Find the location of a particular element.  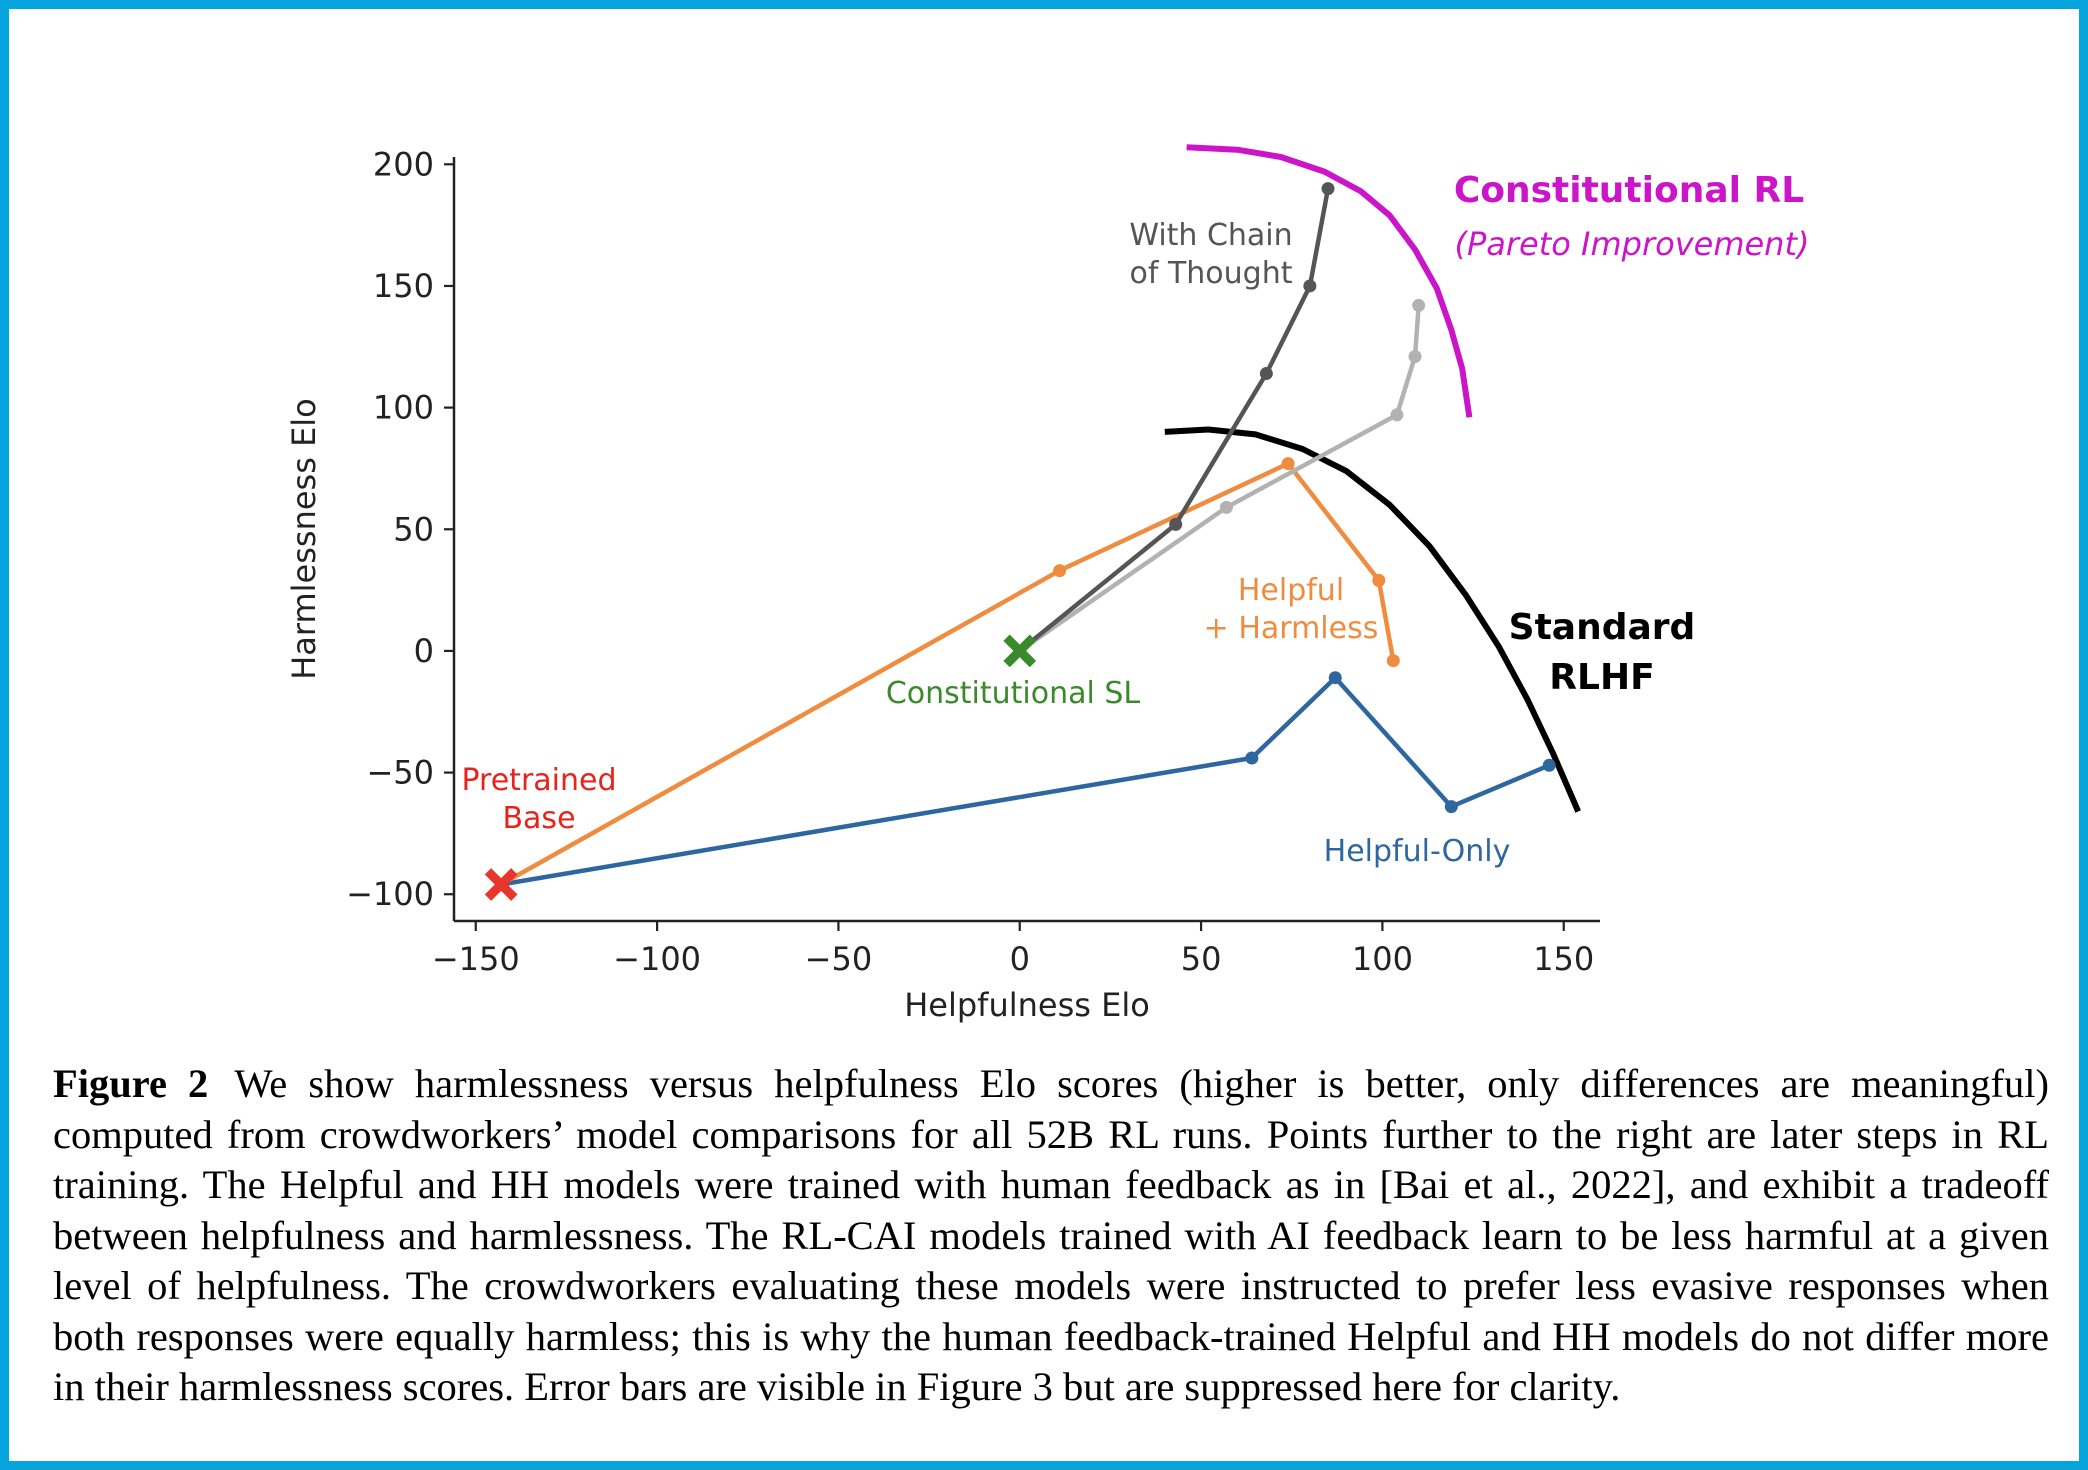

label-pareto-improvement: (Pareto Improvement) is located at coordinates (1632, 244).